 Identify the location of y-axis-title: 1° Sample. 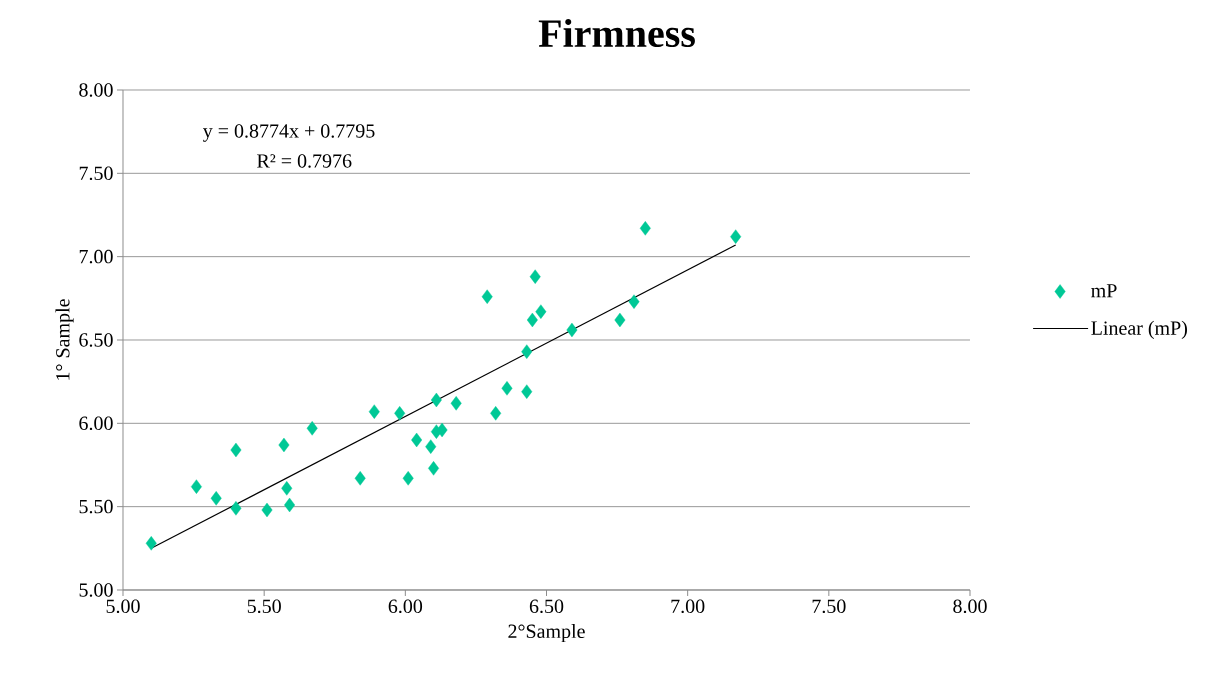
(64, 339).